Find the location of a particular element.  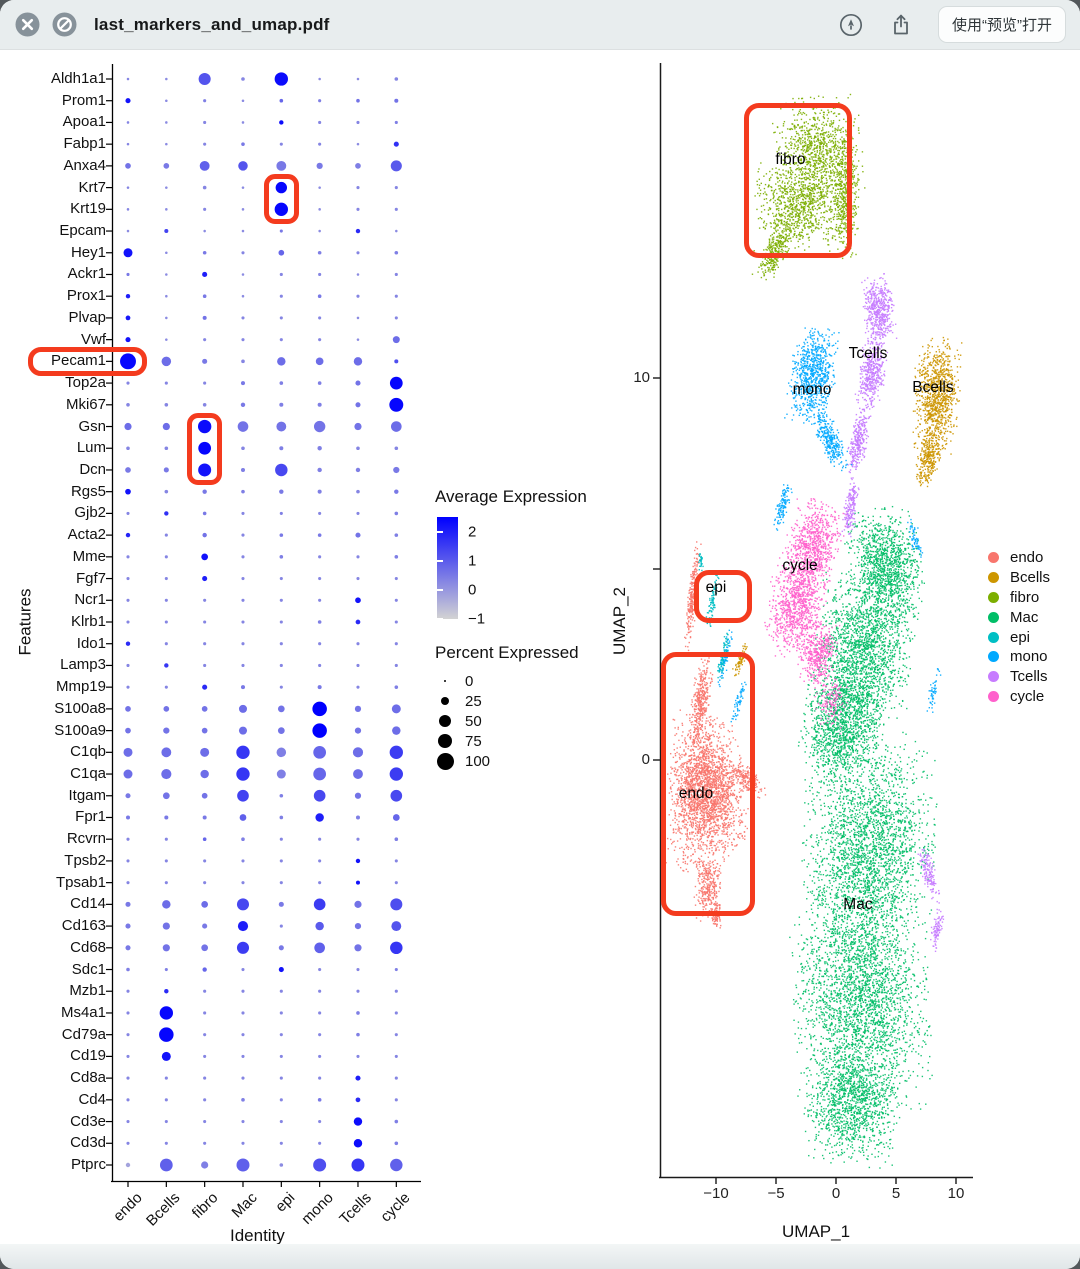

umap-label-fibro: fibro is located at coordinates (790, 159).